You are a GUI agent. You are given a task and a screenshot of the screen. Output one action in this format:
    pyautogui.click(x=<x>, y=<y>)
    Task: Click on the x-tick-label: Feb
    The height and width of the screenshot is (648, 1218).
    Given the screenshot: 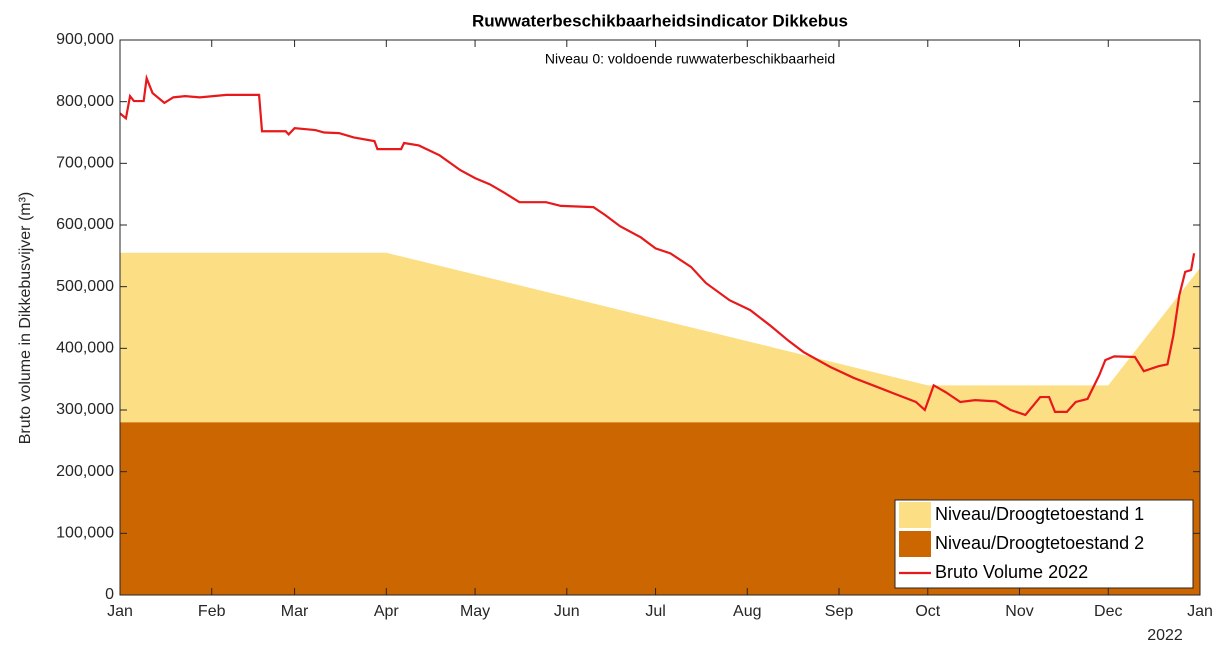 What is the action you would take?
    pyautogui.click(x=212, y=611)
    